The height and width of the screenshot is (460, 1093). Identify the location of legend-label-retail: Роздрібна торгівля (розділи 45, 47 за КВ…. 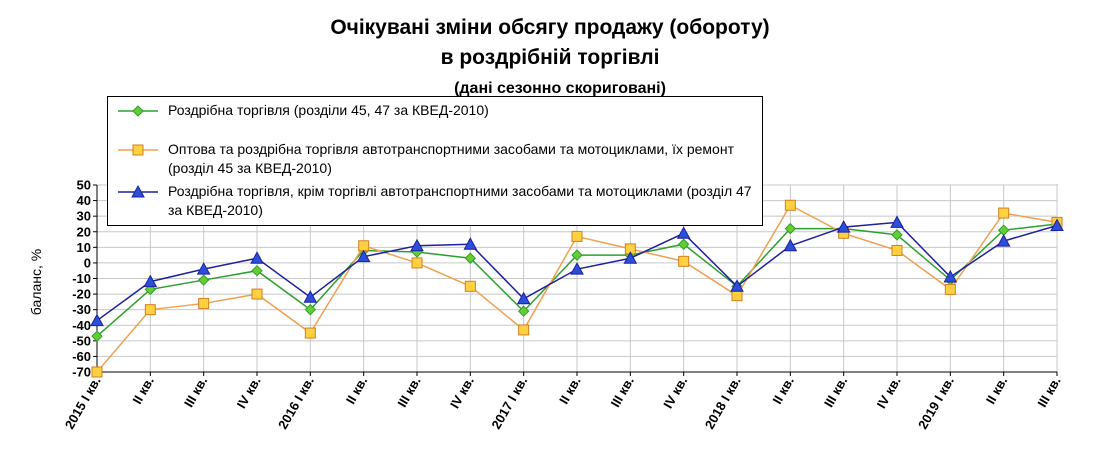
(328, 110).